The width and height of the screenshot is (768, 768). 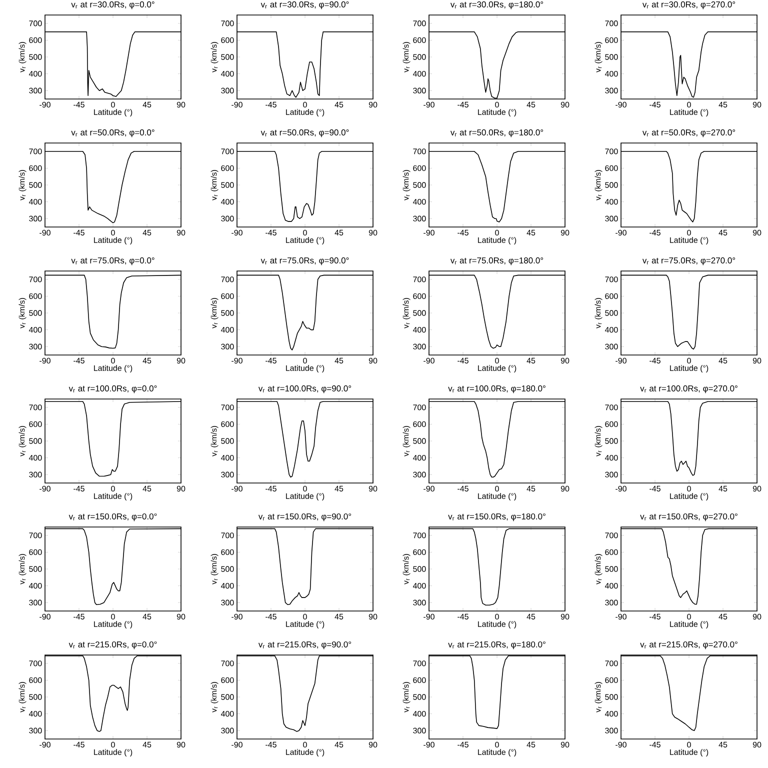 I want to click on chart-title: v$_{r}$ at r=75.0Rs, φ=90.0°, so click(x=304, y=261).